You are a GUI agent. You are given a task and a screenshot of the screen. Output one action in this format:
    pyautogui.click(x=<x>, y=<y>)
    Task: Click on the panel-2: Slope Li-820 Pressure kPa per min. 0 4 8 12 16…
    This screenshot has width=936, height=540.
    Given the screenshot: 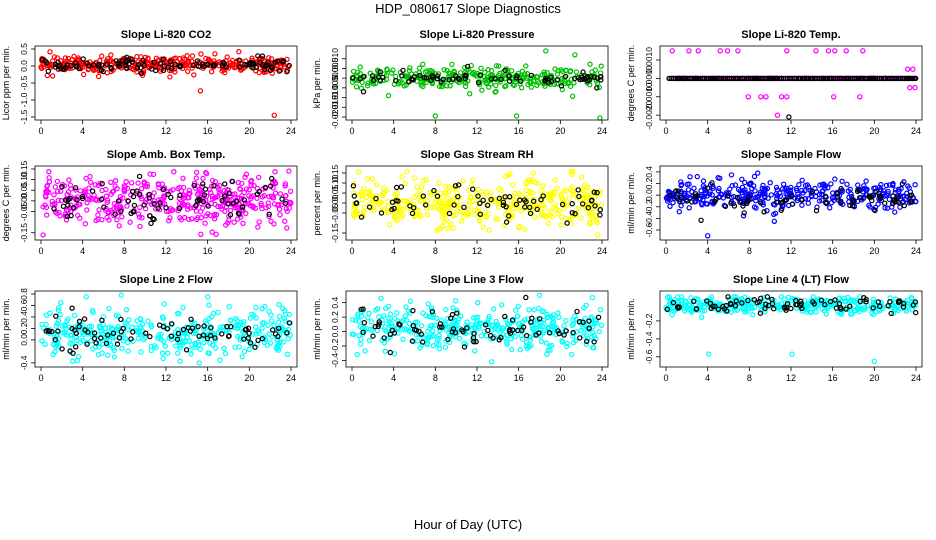 What is the action you would take?
    pyautogui.click(x=460, y=82)
    